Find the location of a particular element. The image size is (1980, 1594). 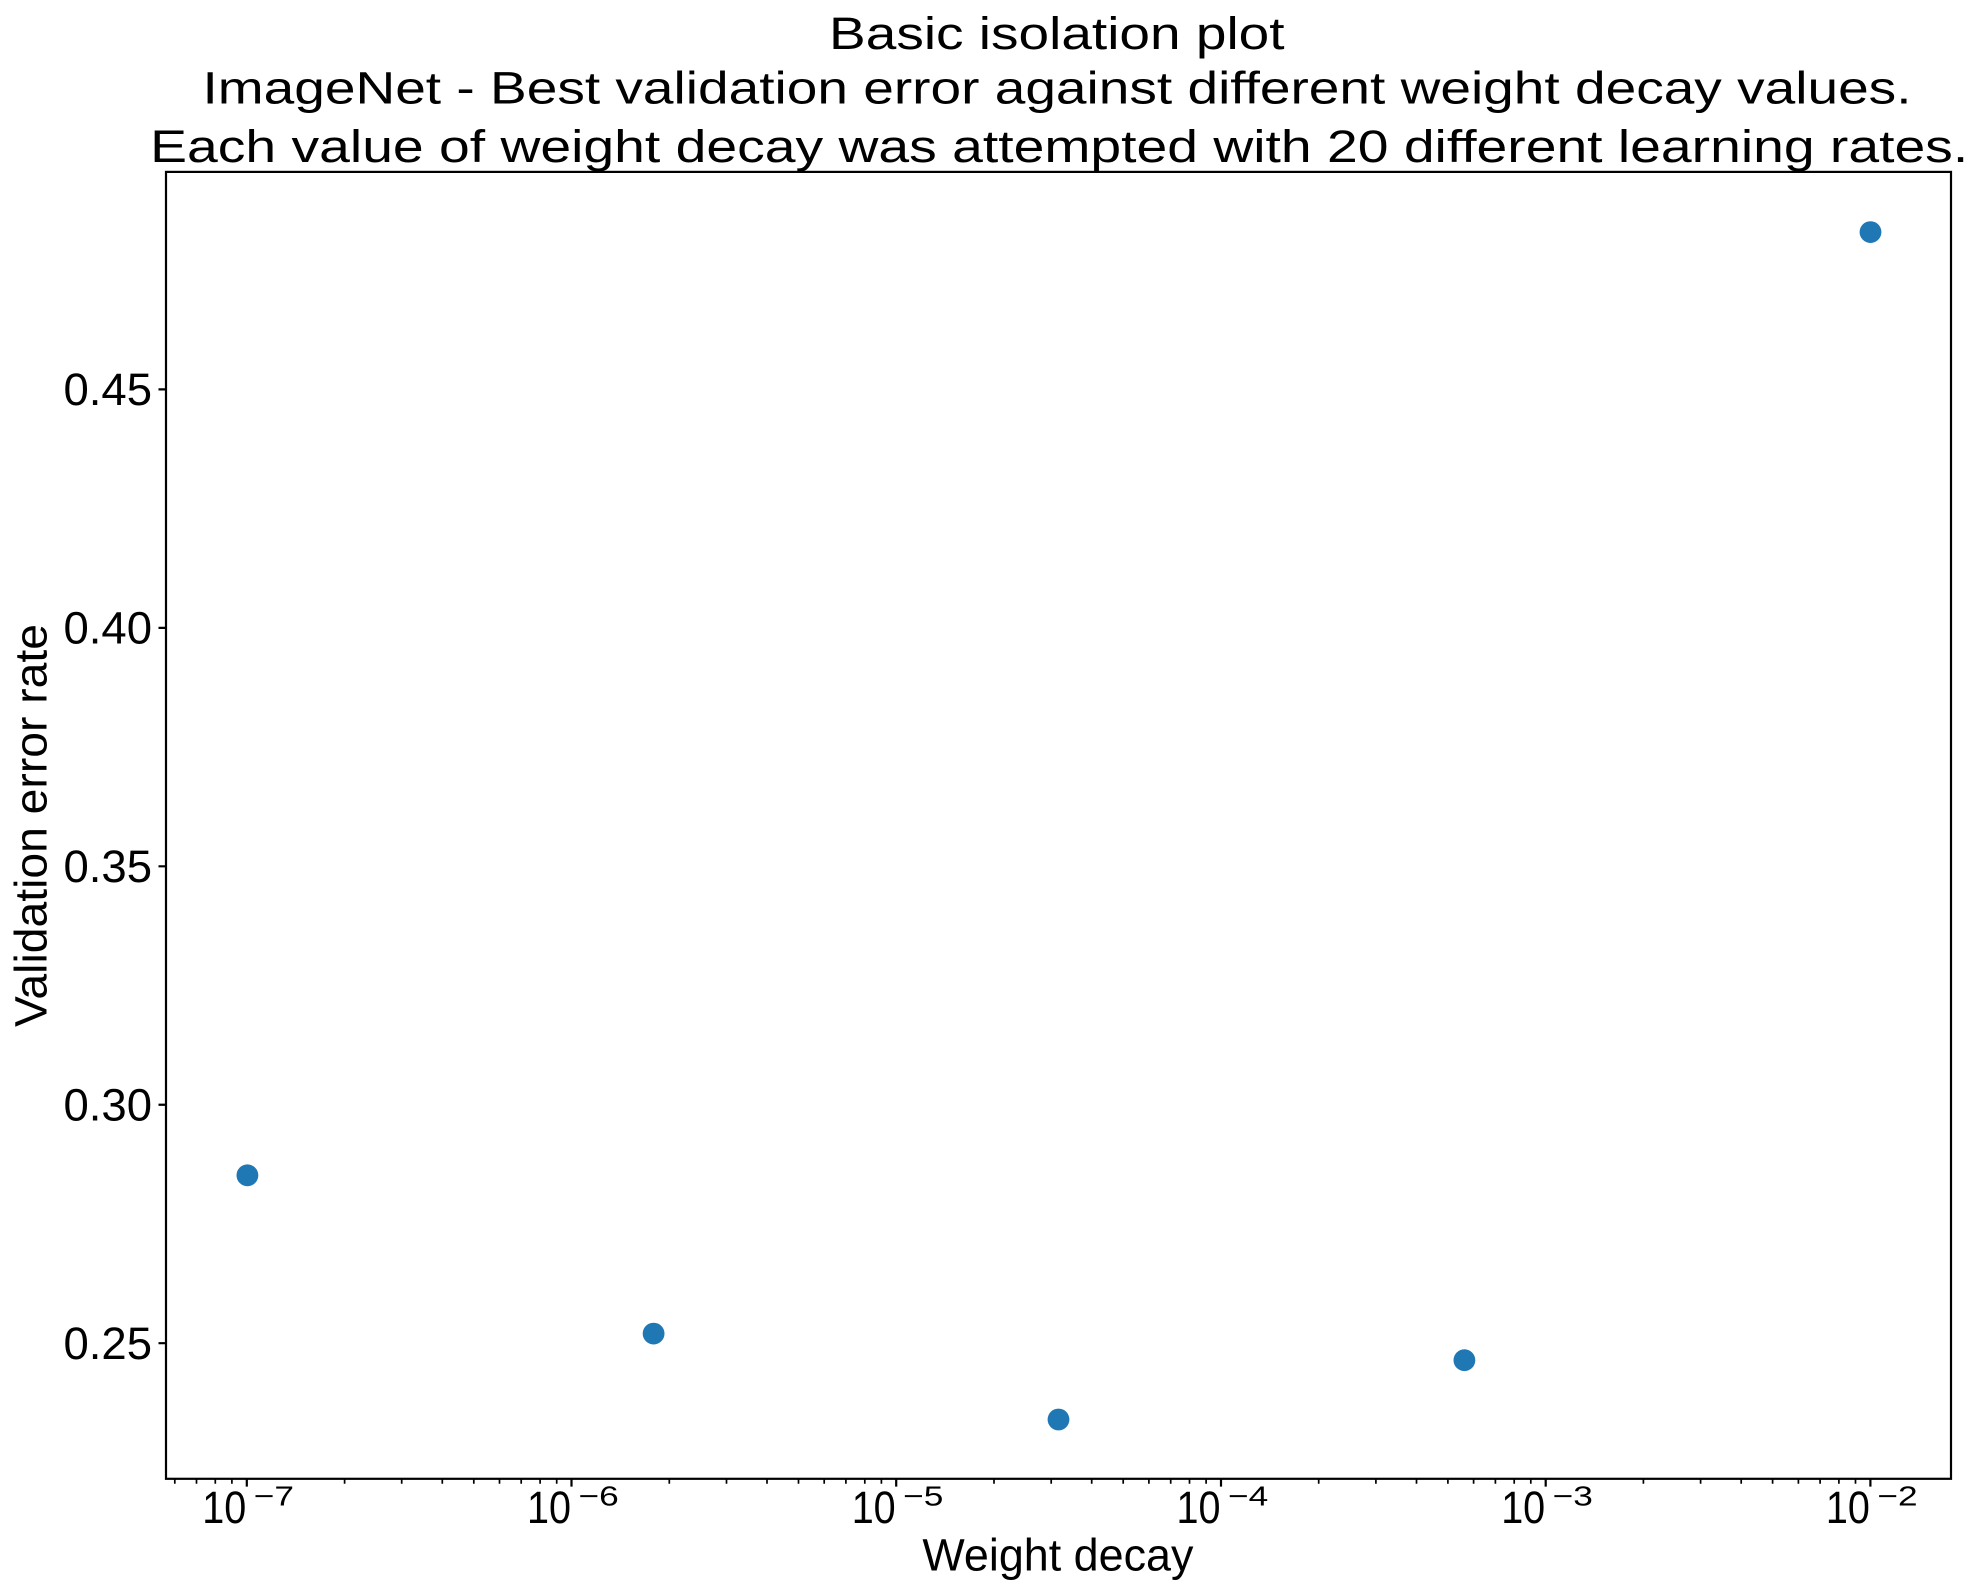

svg-text: Basic isolation plot is located at coordinates (1057, 33).